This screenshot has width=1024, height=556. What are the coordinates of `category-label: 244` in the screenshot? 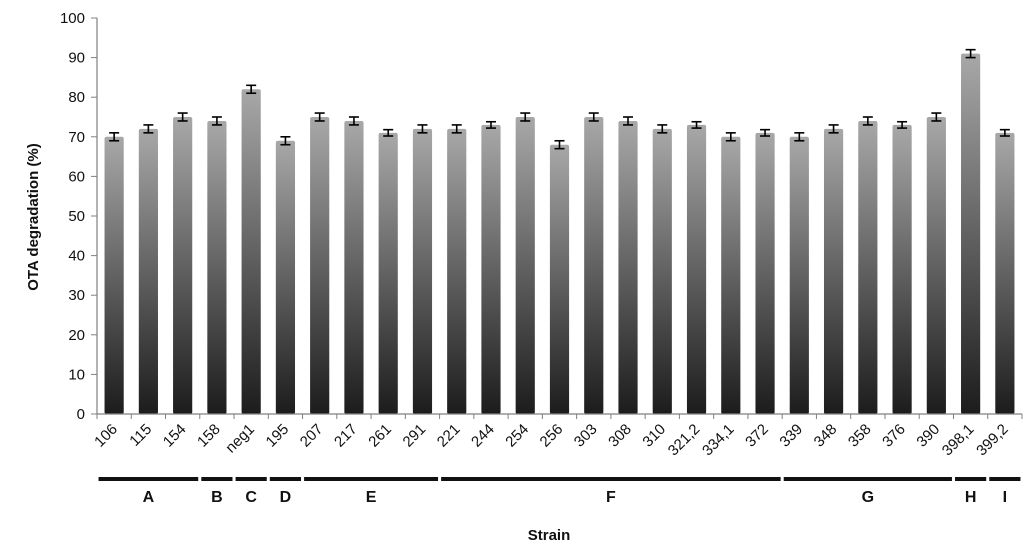 It's located at (483, 436).